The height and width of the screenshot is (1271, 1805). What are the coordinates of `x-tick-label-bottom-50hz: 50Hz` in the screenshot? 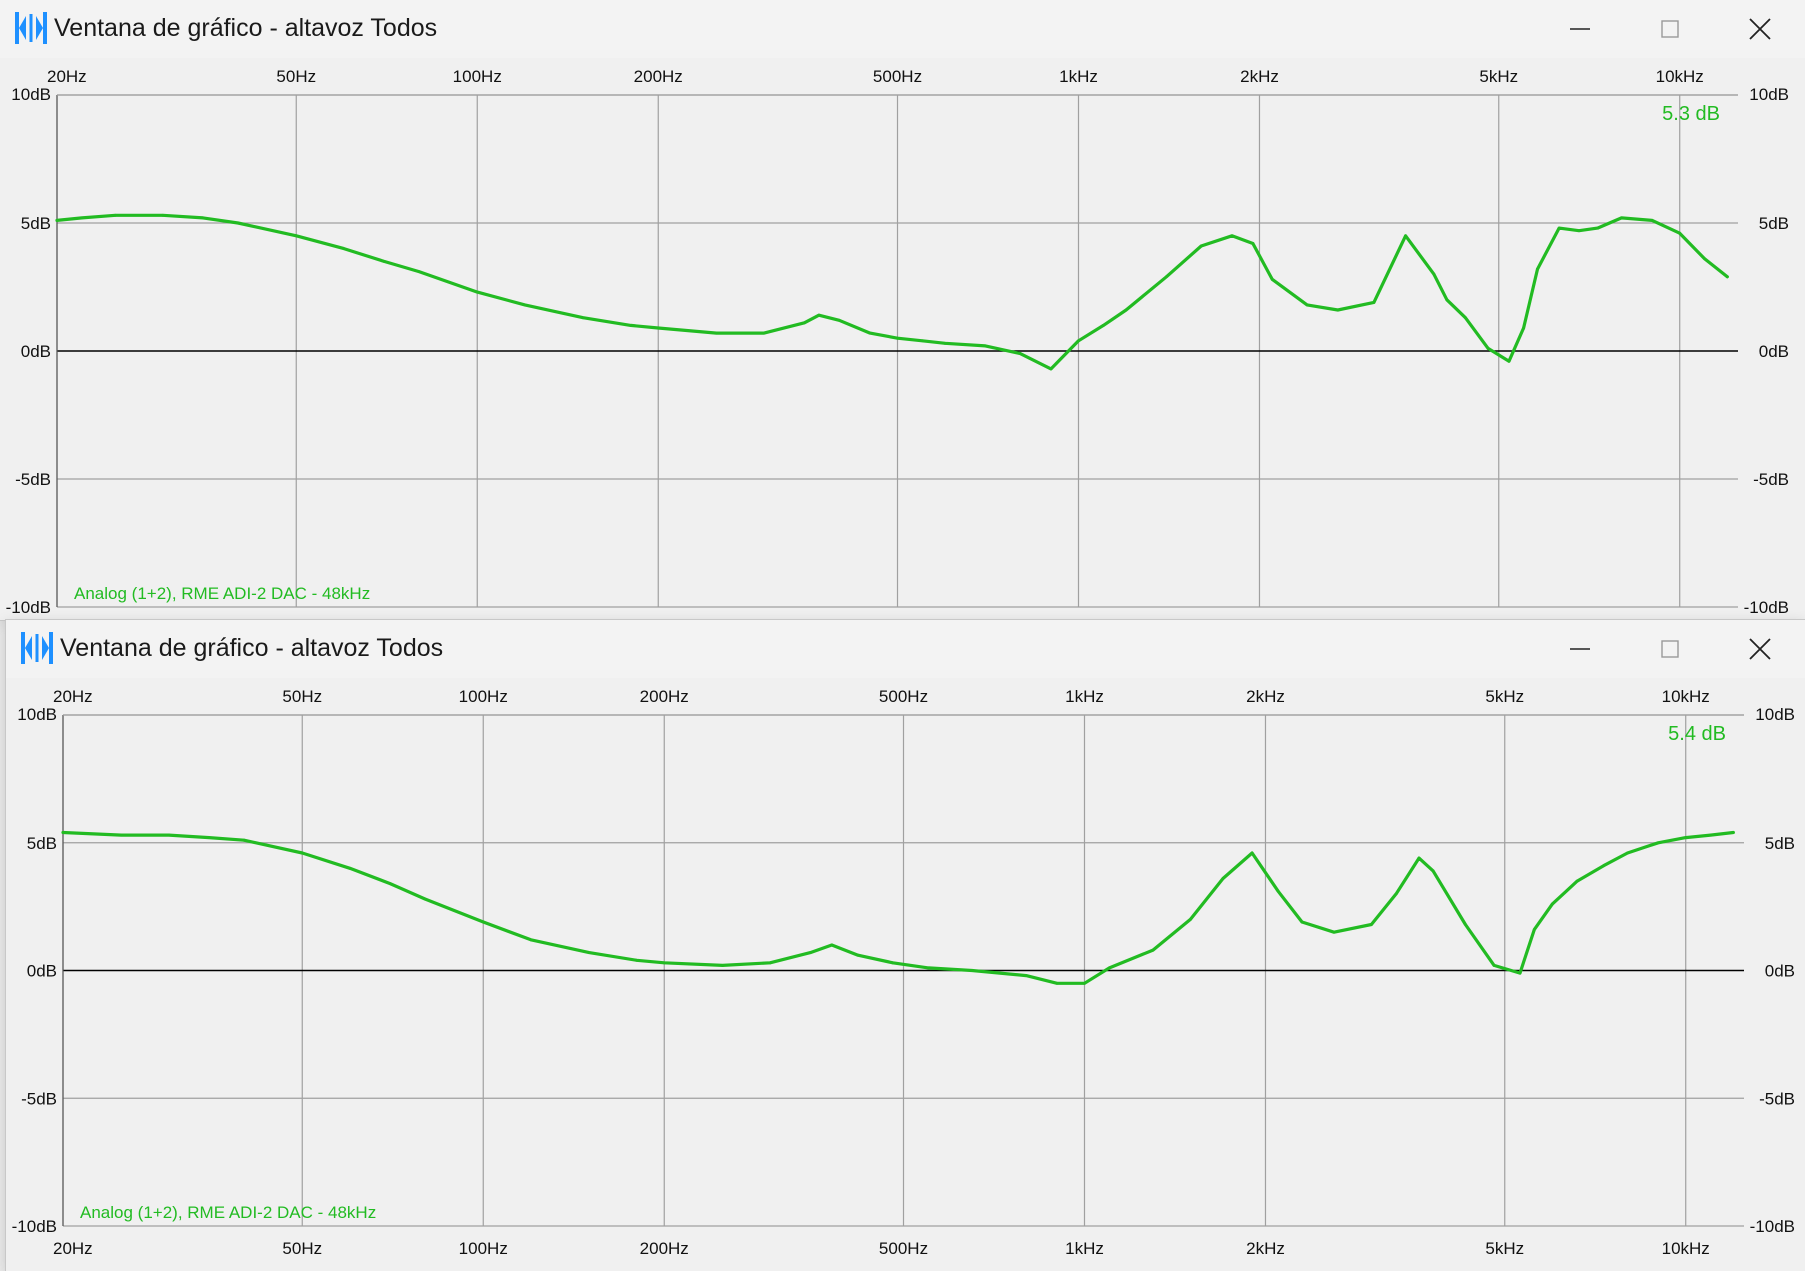 It's located at (302, 1248).